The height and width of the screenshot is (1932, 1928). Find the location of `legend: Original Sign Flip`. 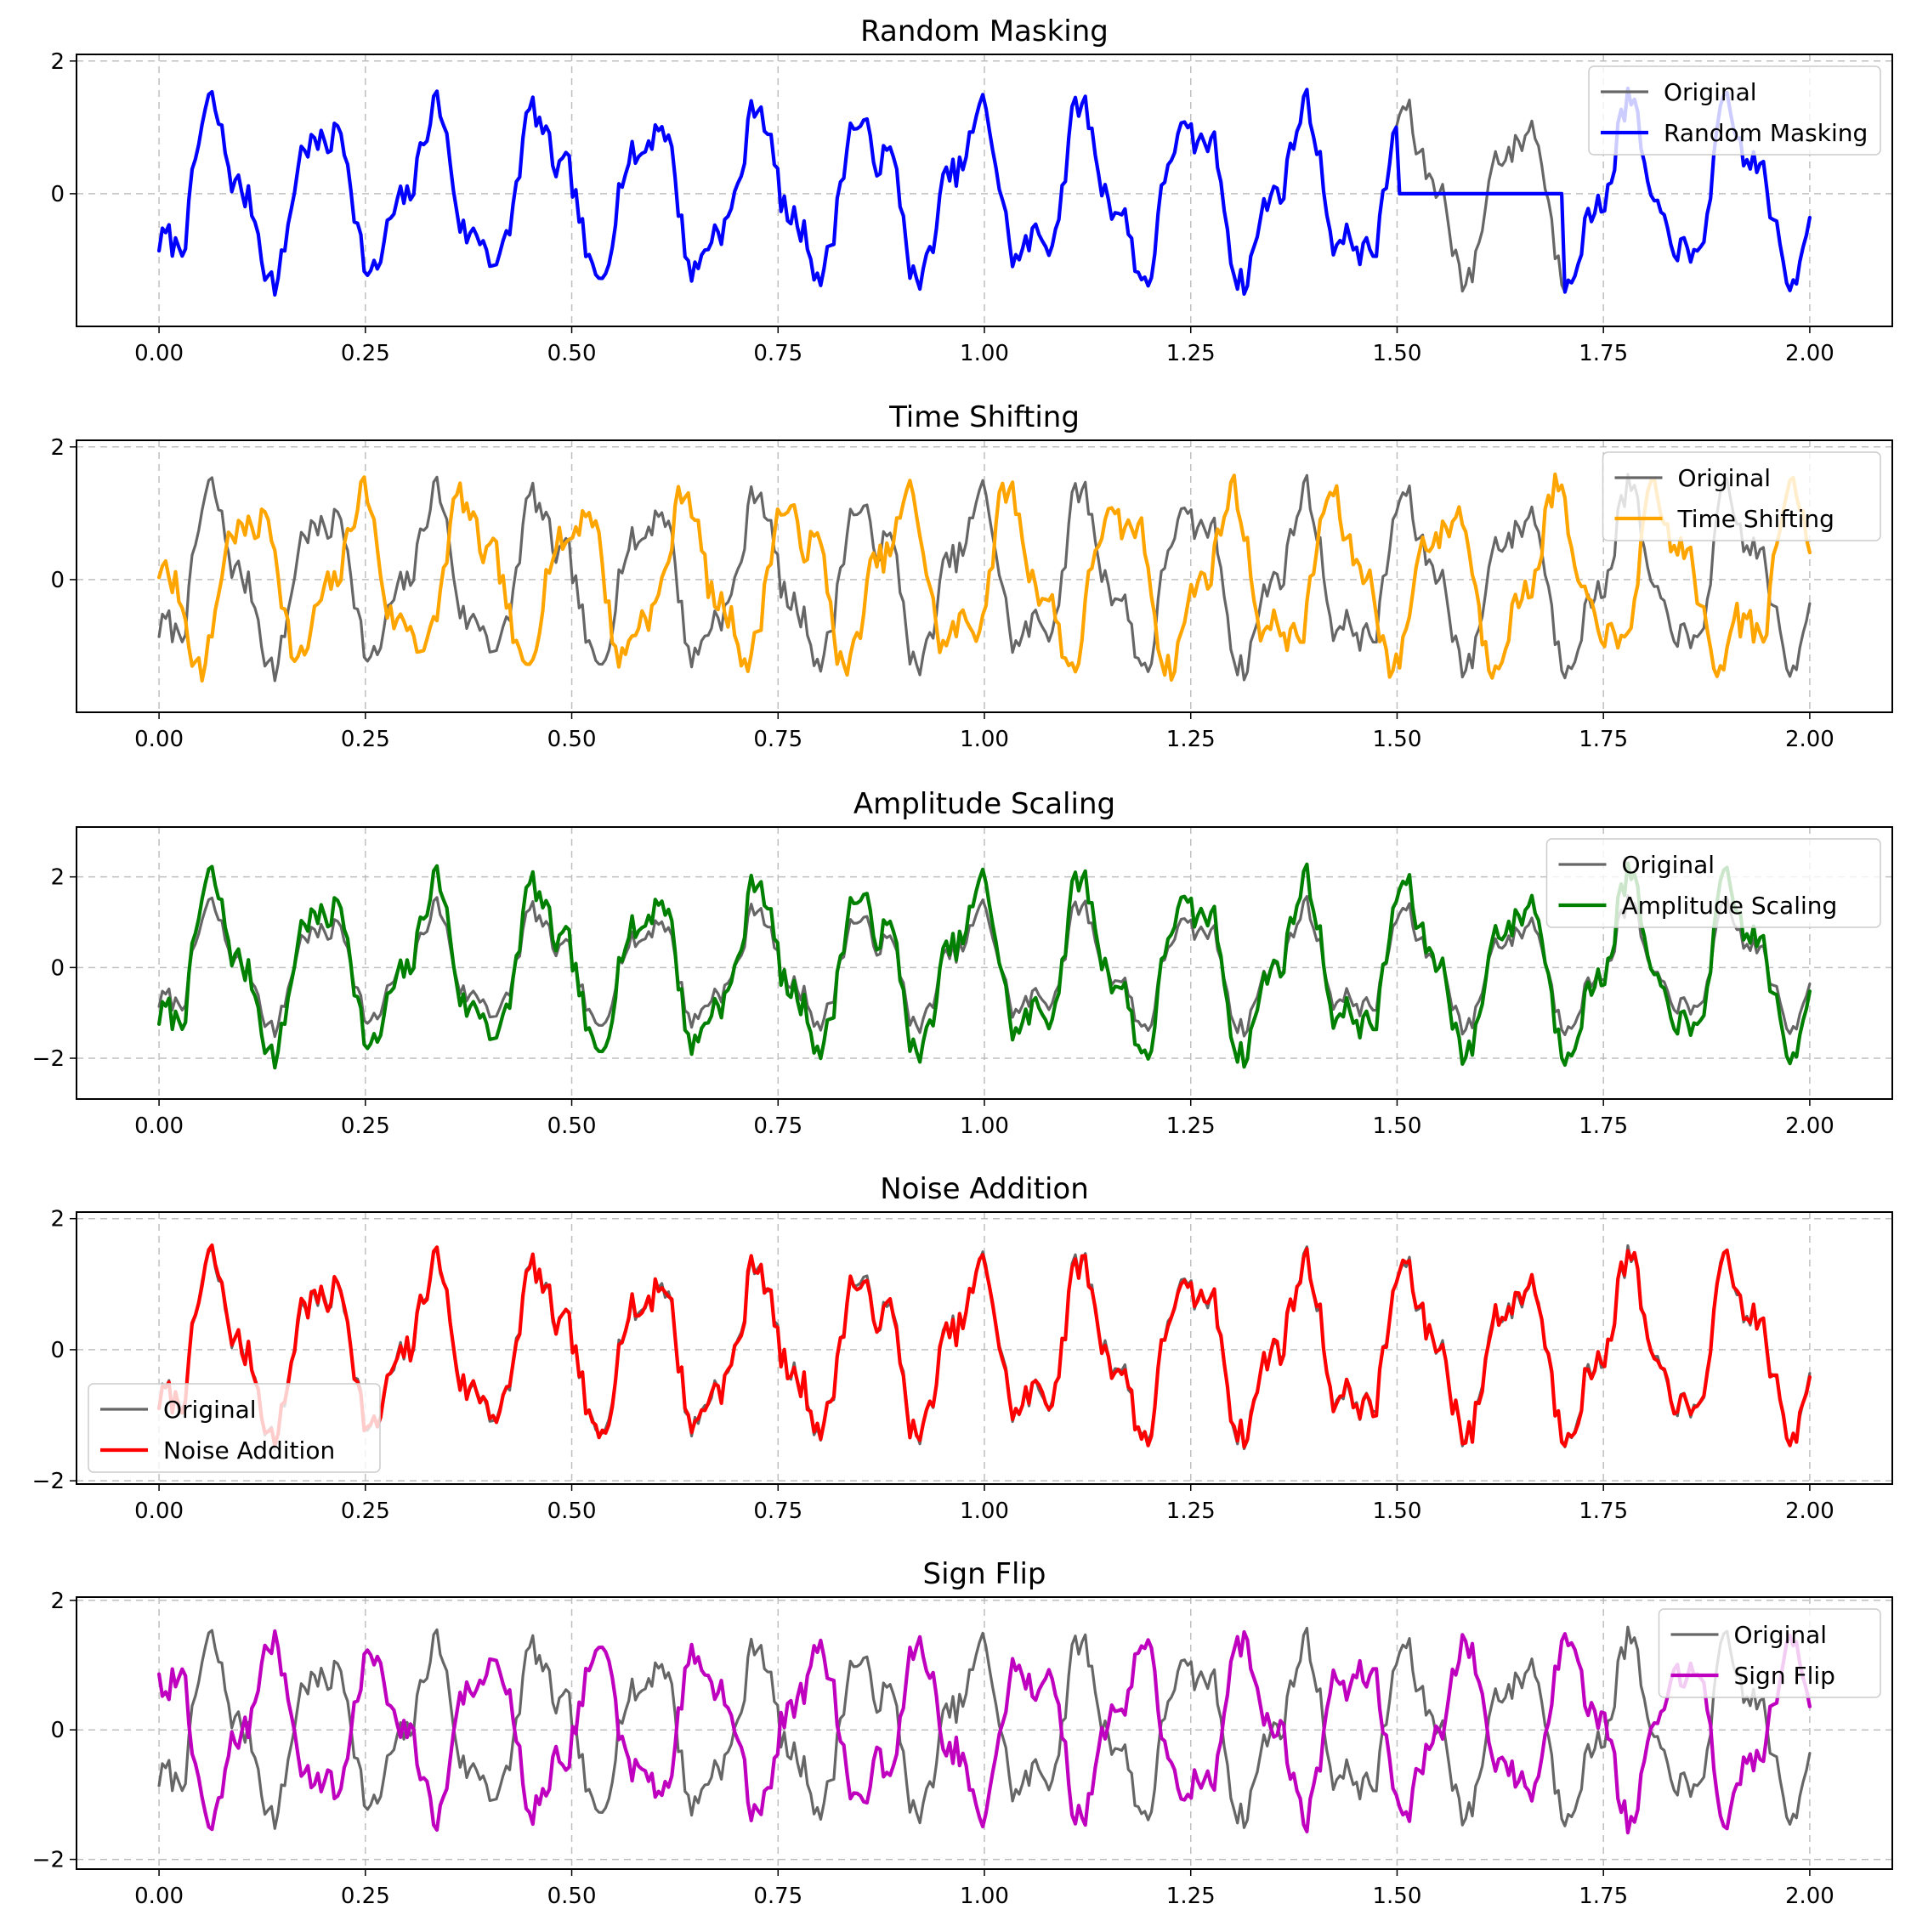

legend: Original Sign Flip is located at coordinates (1770, 1653).